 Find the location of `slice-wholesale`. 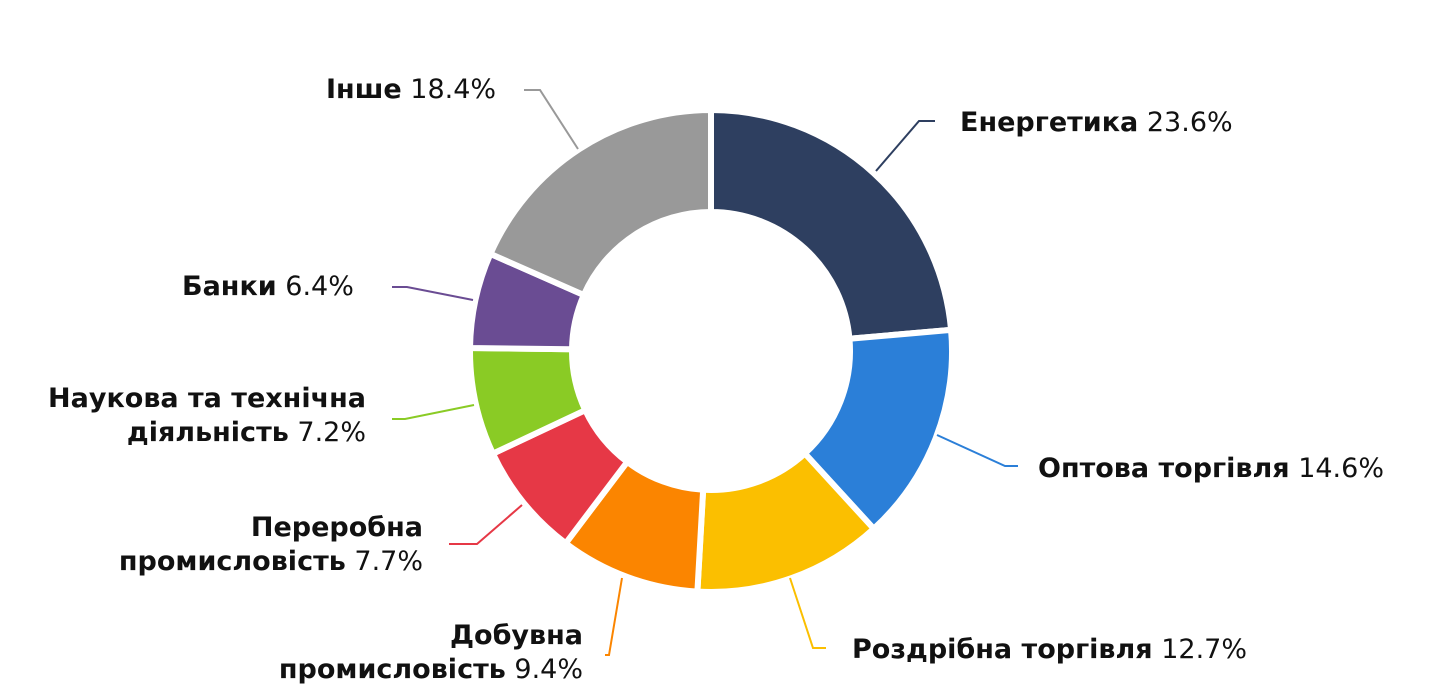

slice-wholesale is located at coordinates (878, 429).